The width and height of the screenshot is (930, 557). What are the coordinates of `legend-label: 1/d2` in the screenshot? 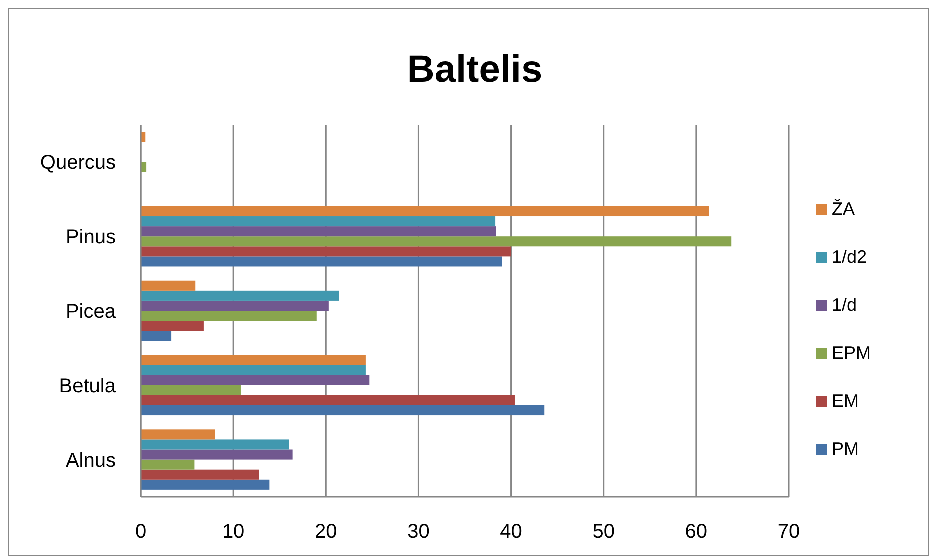 It's located at (850, 257).